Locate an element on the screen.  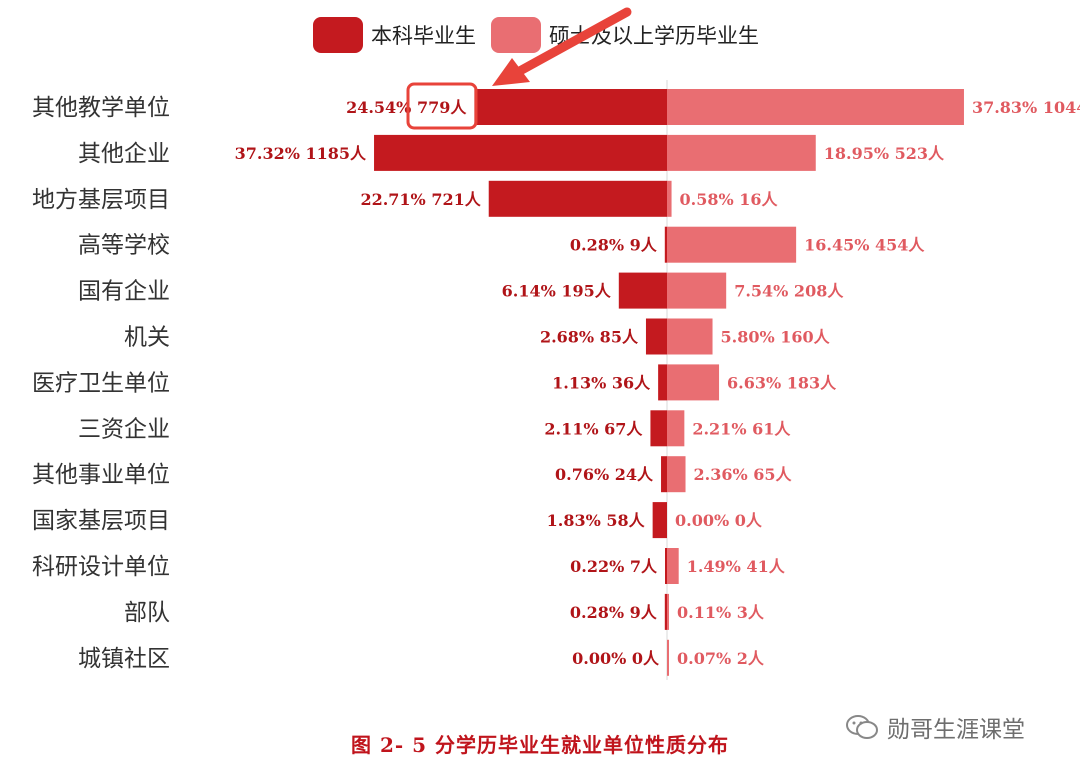
data-label-master: 5.80% 160人 is located at coordinates (776, 337).